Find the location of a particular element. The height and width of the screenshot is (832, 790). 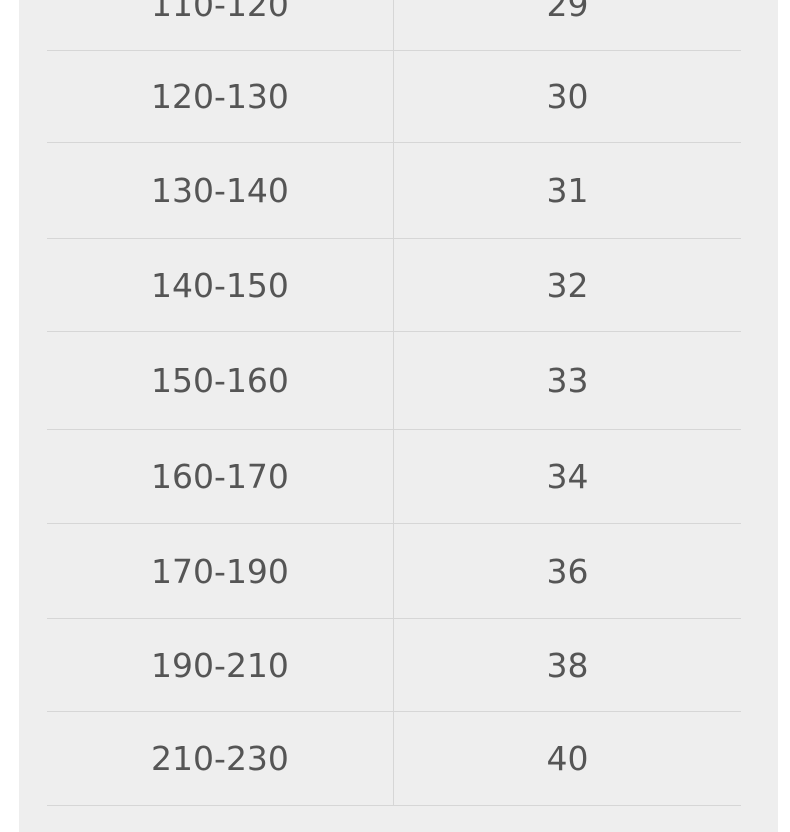

range-cell: 150-160 is located at coordinates (220, 380).